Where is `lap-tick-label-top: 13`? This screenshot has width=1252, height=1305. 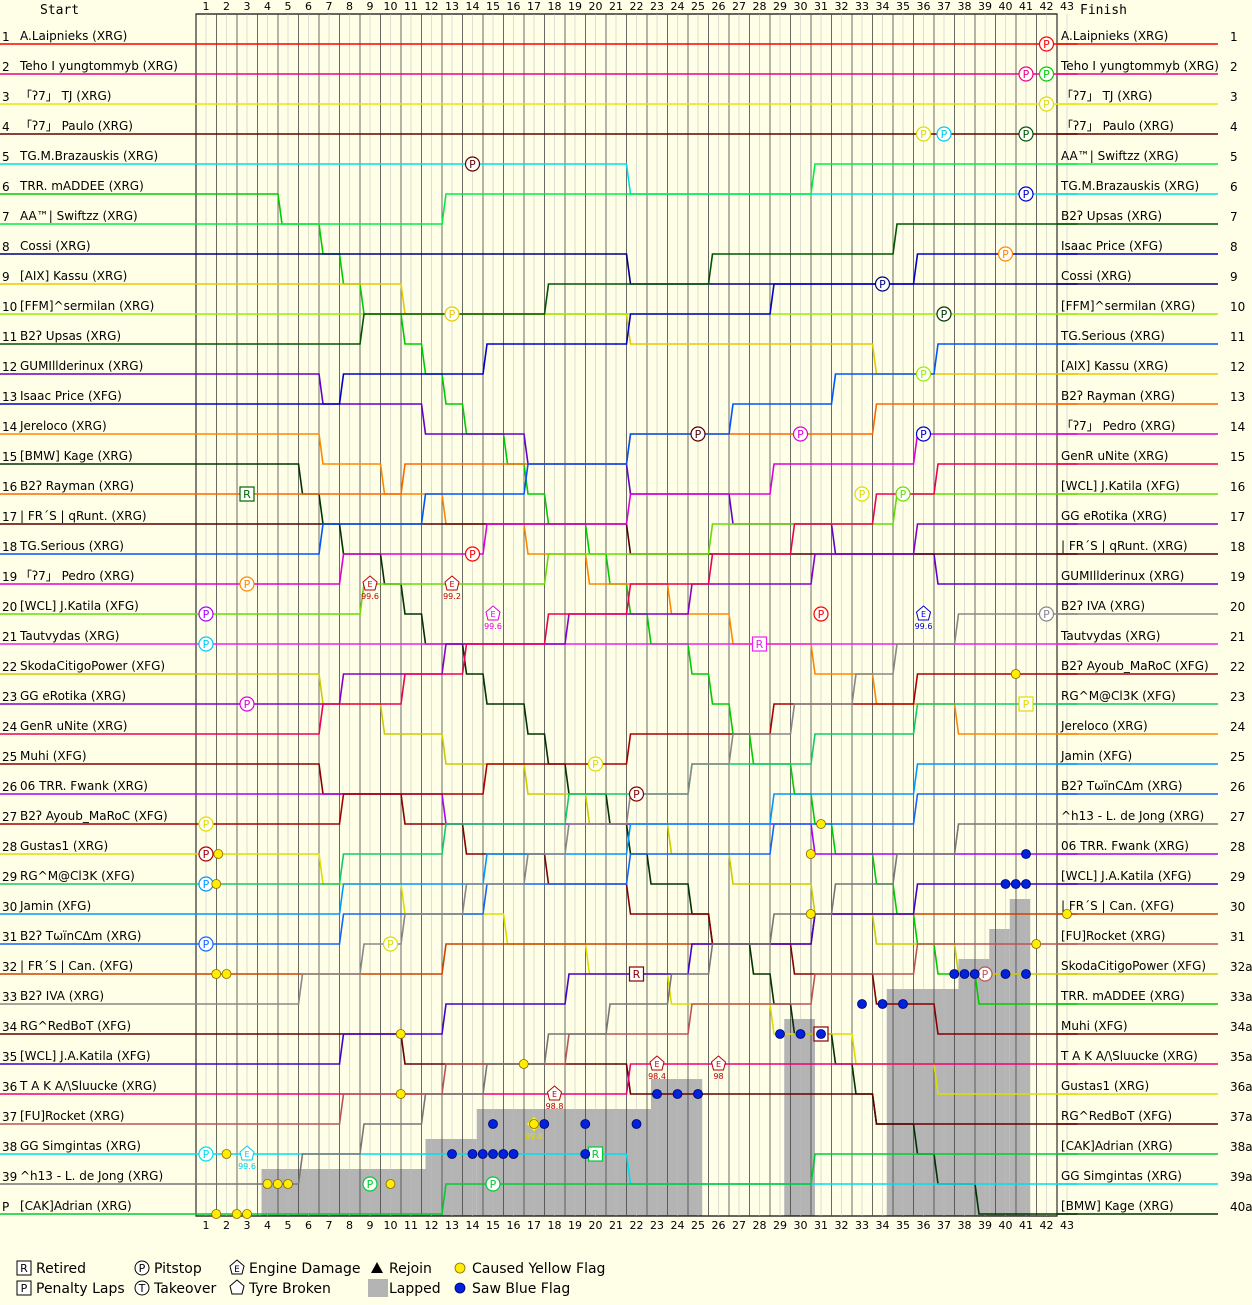
lap-tick-label-top: 13 is located at coordinates (452, 6).